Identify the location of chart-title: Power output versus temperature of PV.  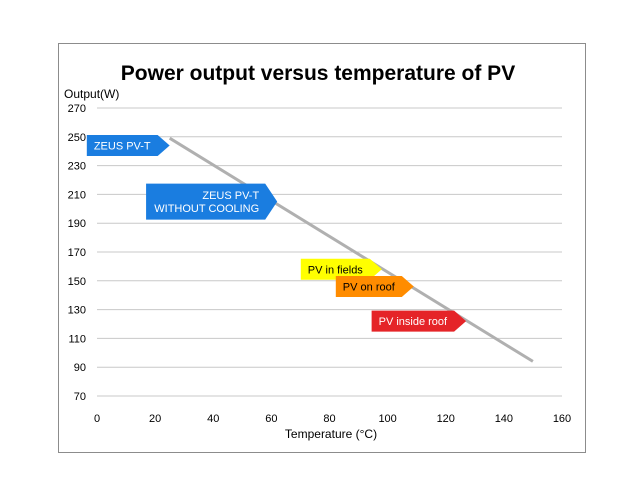
(318, 73).